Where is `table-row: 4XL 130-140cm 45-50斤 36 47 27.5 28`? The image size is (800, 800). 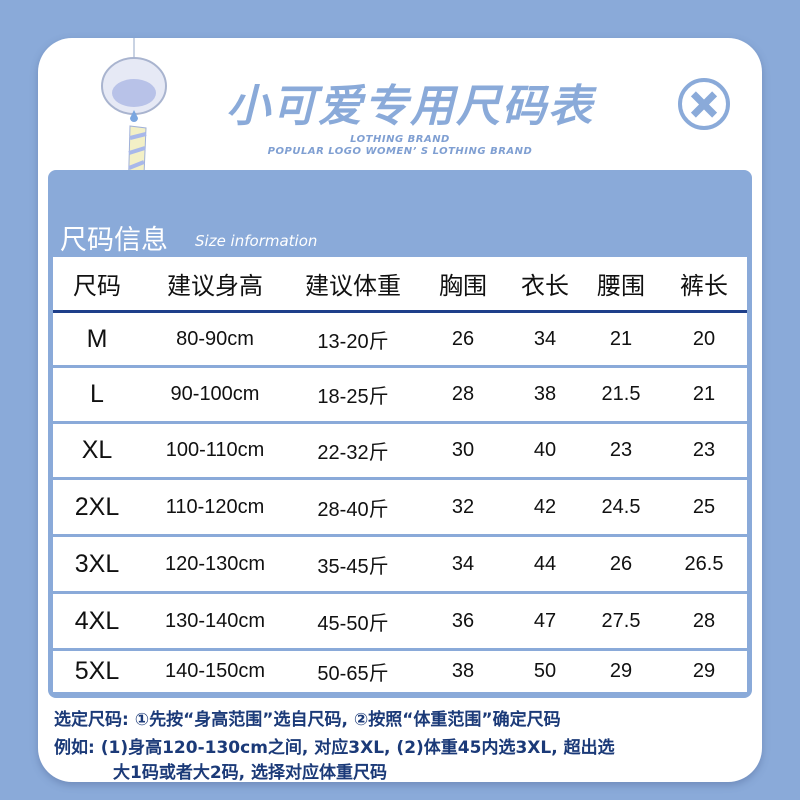
table-row: 4XL 130-140cm 45-50斤 36 47 27.5 28 is located at coordinates (400, 621).